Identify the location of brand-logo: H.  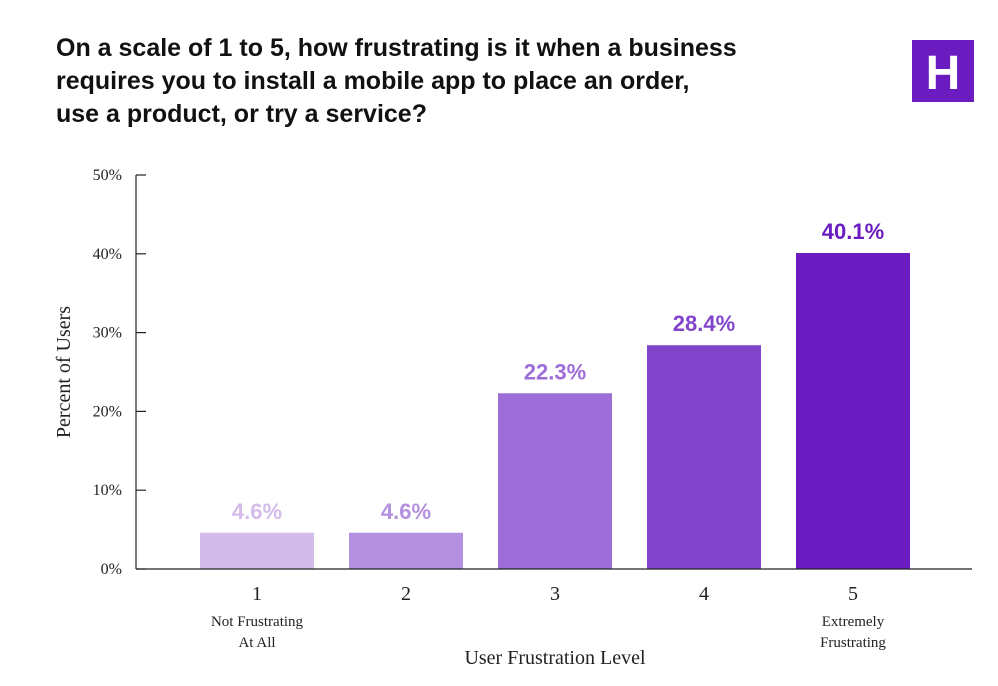
(943, 71).